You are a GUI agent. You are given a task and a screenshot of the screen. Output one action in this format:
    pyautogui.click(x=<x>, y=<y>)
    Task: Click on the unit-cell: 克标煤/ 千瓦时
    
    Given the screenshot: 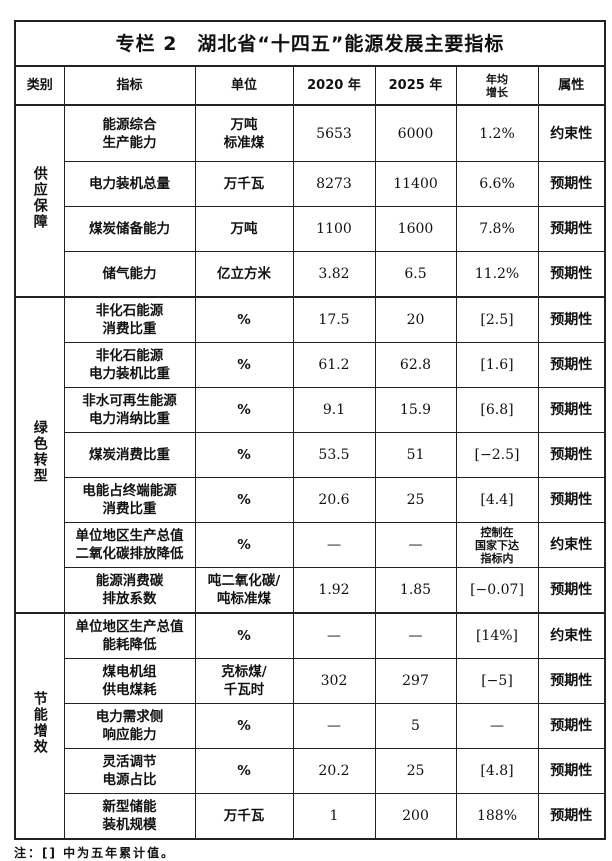 What is the action you would take?
    pyautogui.click(x=244, y=681)
    